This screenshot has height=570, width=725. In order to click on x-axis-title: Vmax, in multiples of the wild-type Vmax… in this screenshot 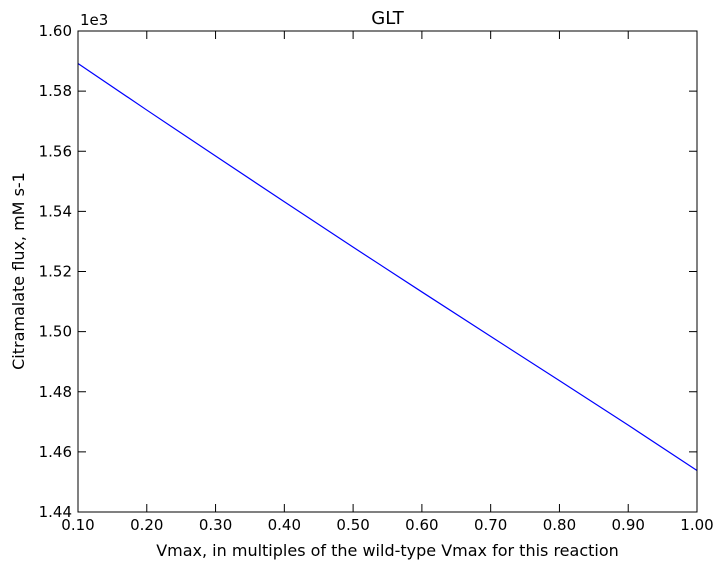, I will do `click(387, 550)`.